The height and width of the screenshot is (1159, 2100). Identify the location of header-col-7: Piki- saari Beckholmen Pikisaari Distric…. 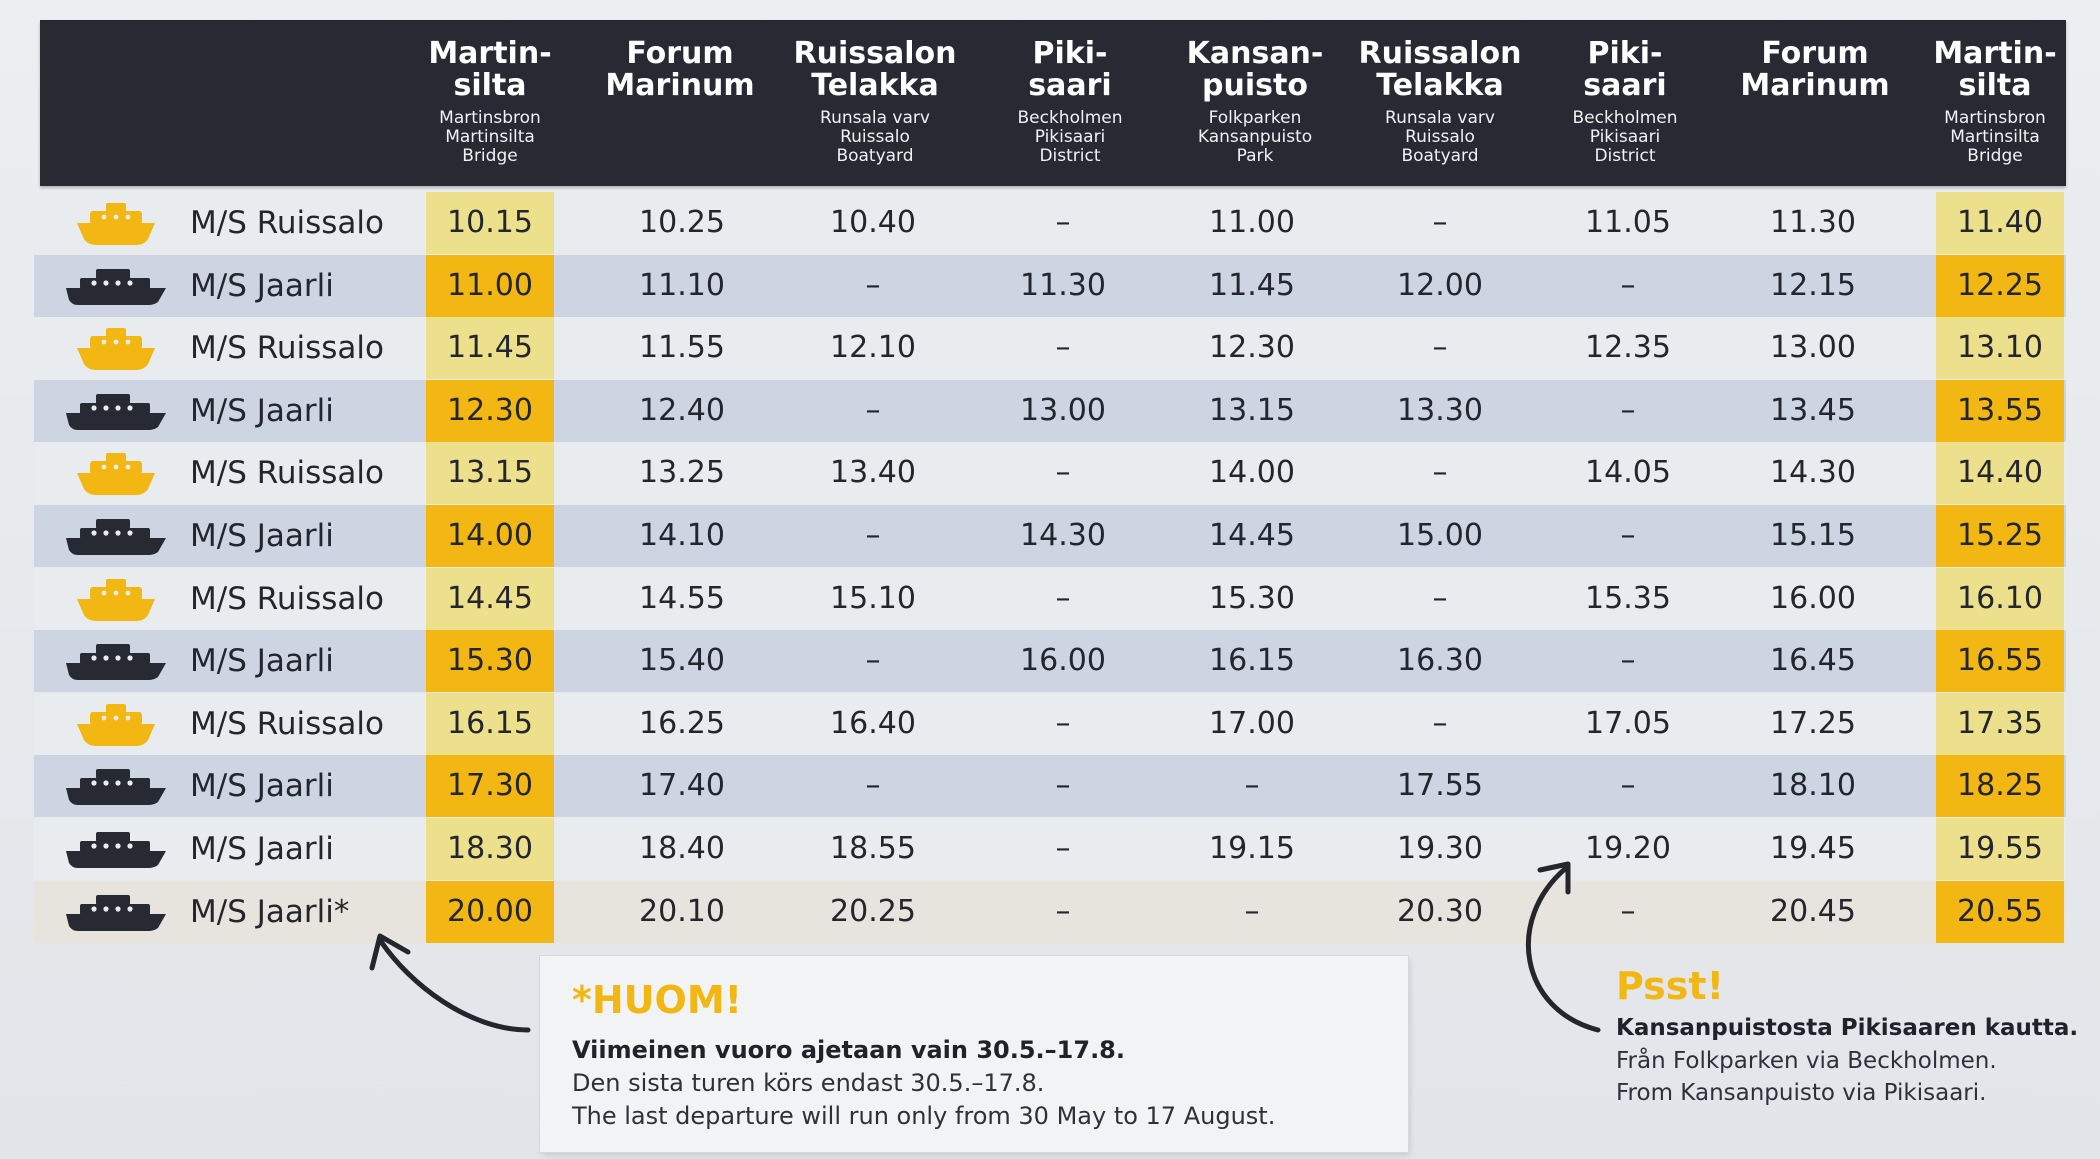
(1625, 103).